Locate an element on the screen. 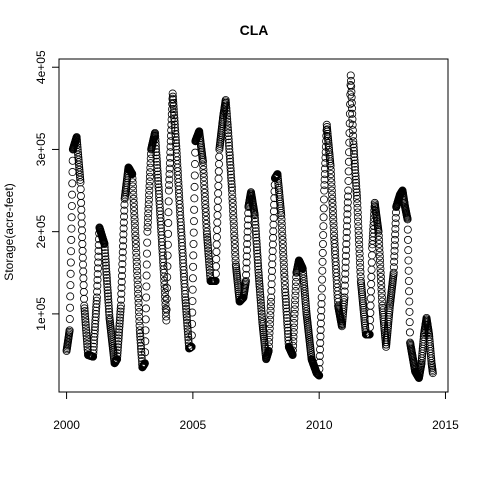 The width and height of the screenshot is (480, 480). chart-title: CLA is located at coordinates (254, 30).